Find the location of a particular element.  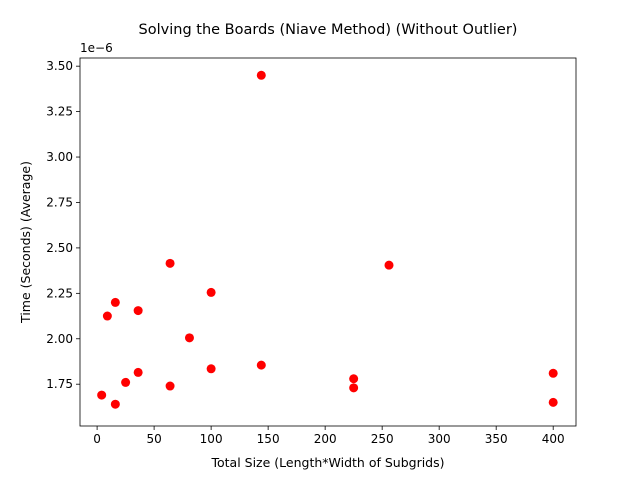

x-tick-label: 300 is located at coordinates (439, 439).